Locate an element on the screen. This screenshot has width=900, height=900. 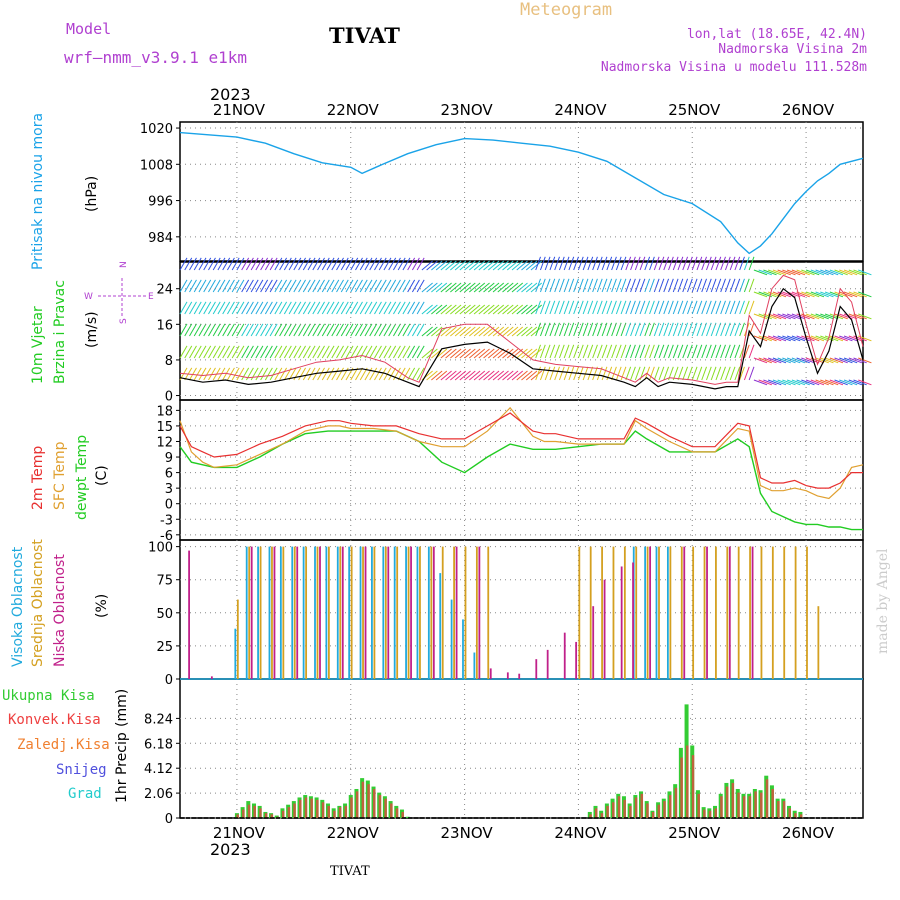
model-elevation-label: Nadmorska Visina u modelu 111.528m is located at coordinates (734, 67).